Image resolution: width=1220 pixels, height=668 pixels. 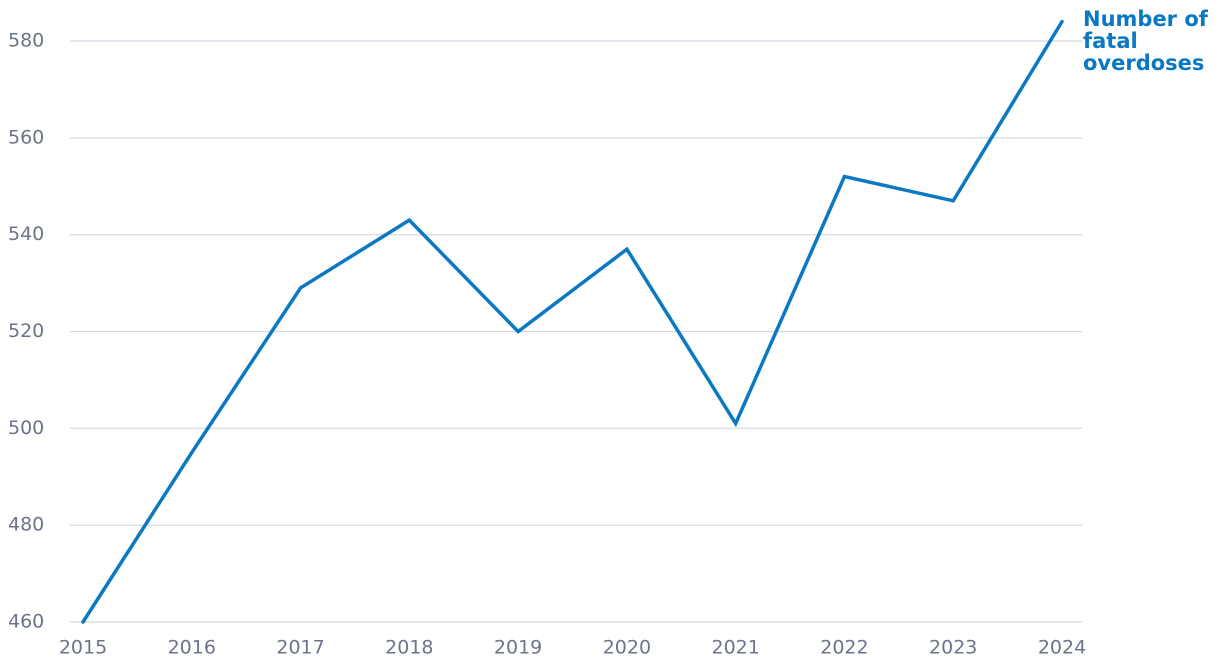 What do you see at coordinates (844, 648) in the screenshot?
I see `x-tick-label: 2022` at bounding box center [844, 648].